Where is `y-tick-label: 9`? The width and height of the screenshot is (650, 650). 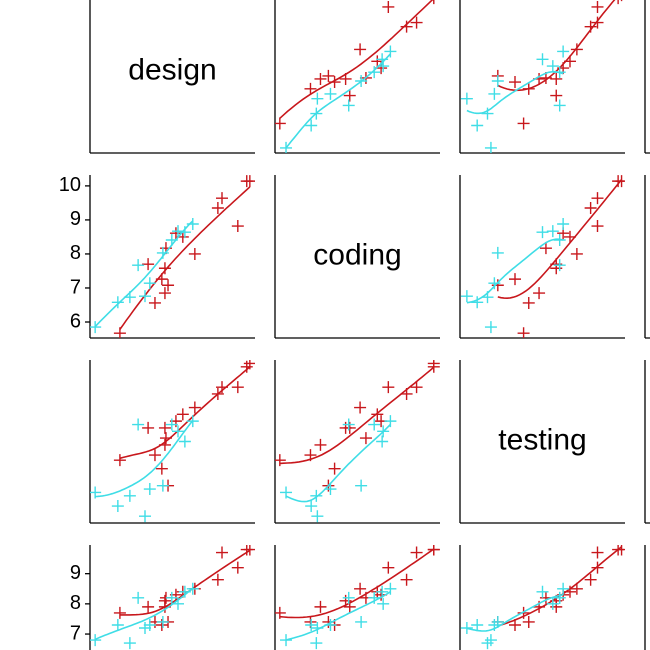 y-tick-label: 9 is located at coordinates (75, 219).